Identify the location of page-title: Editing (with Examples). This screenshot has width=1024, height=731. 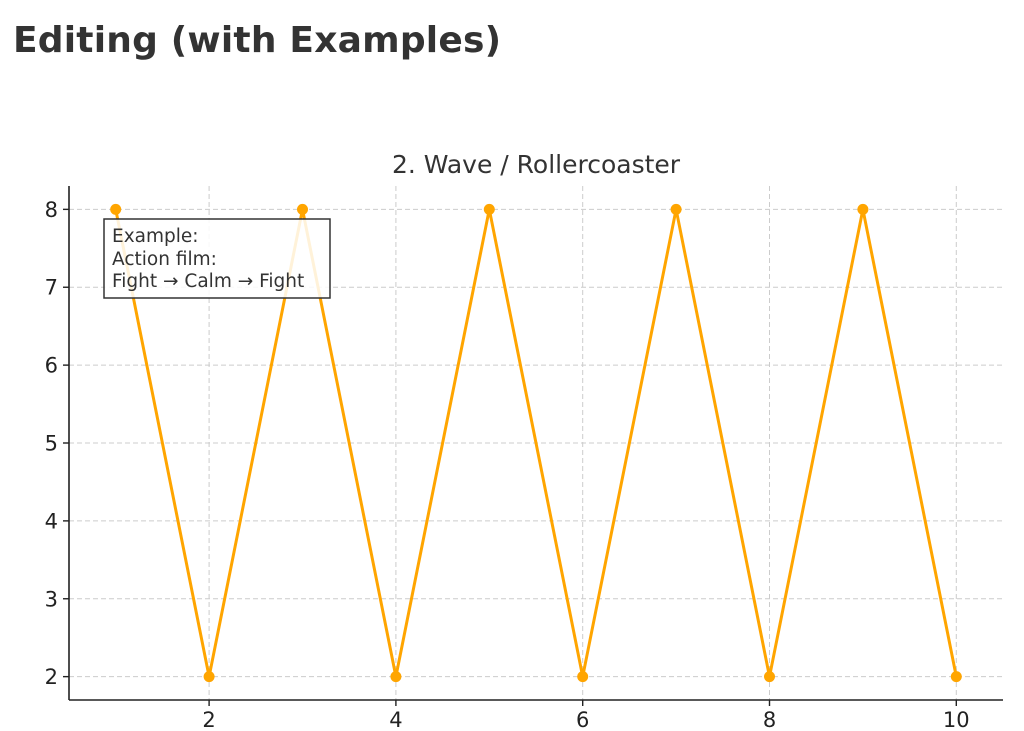
(257, 40).